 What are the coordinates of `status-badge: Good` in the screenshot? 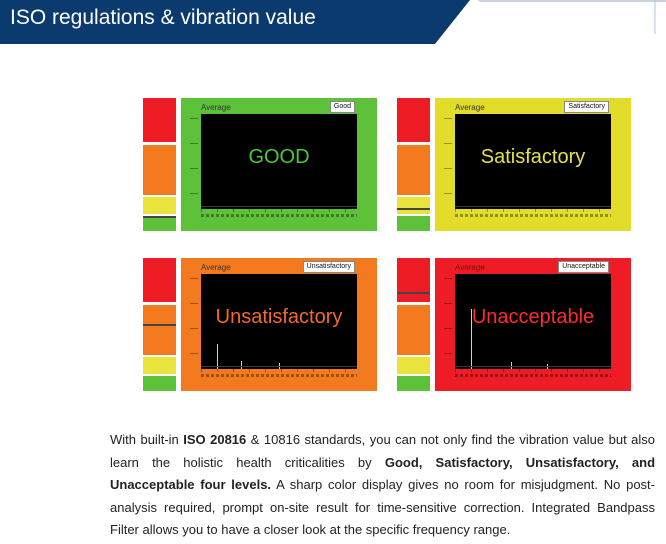 It's located at (342, 107).